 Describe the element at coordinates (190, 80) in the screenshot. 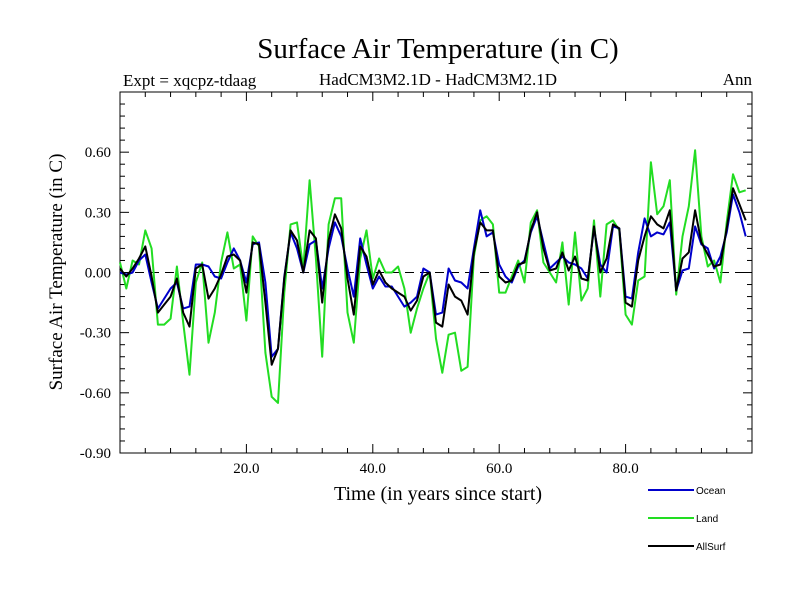

I see `expt-label: Expt = xqcpz-tdaag` at that location.